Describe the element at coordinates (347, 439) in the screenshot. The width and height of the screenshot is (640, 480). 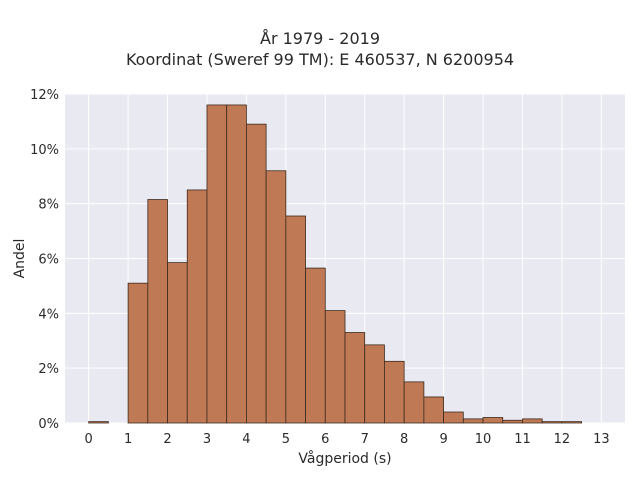
I see `x-axis-ticks: 0 1 2 3 4 5 6 7 8 9 10 11 12 13` at that location.